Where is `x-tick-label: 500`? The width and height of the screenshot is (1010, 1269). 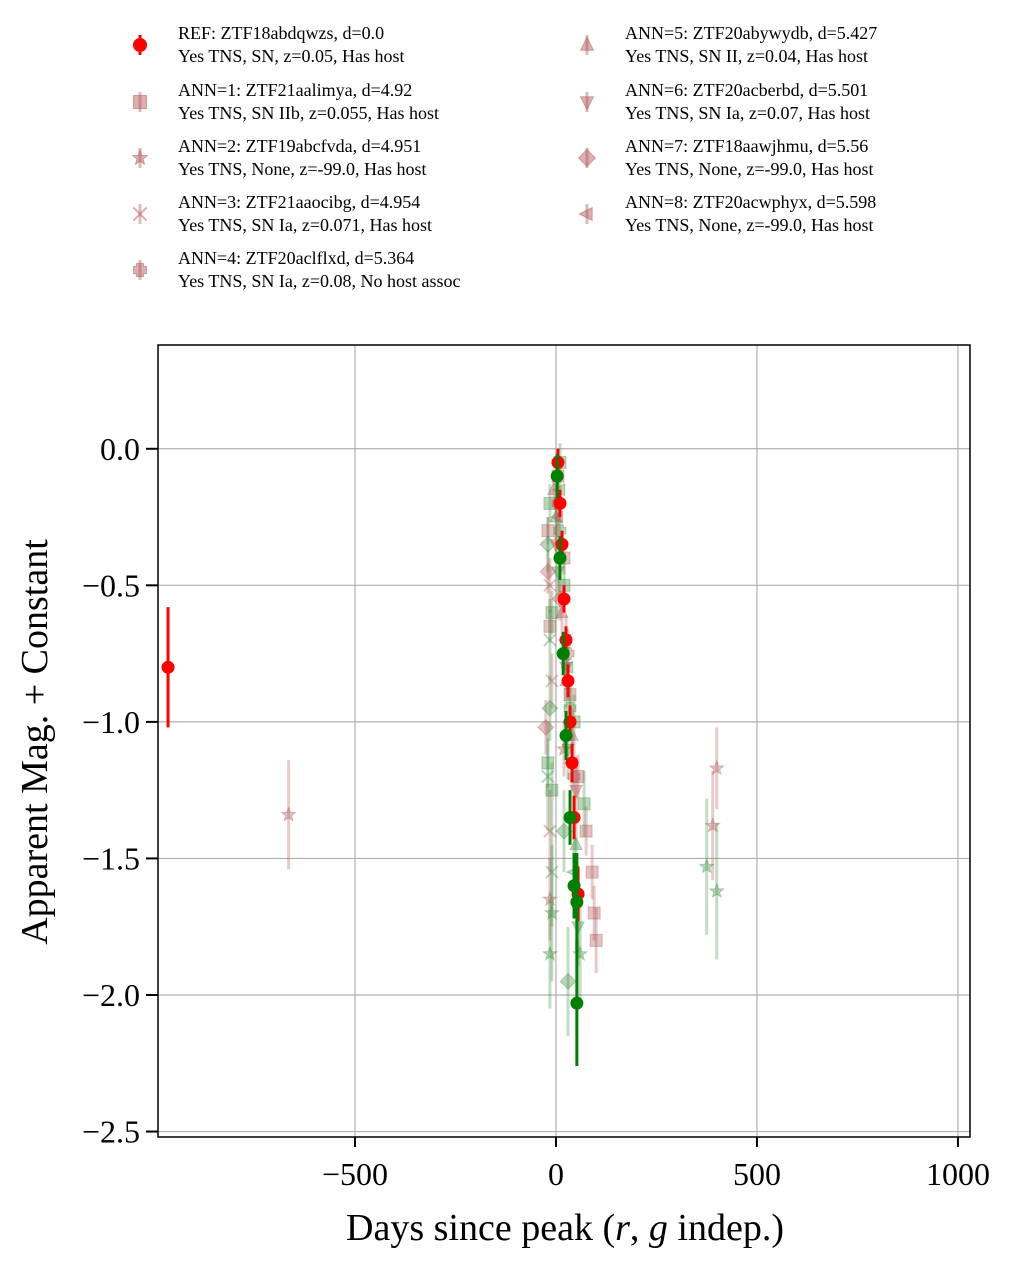 x-tick-label: 500 is located at coordinates (757, 1174).